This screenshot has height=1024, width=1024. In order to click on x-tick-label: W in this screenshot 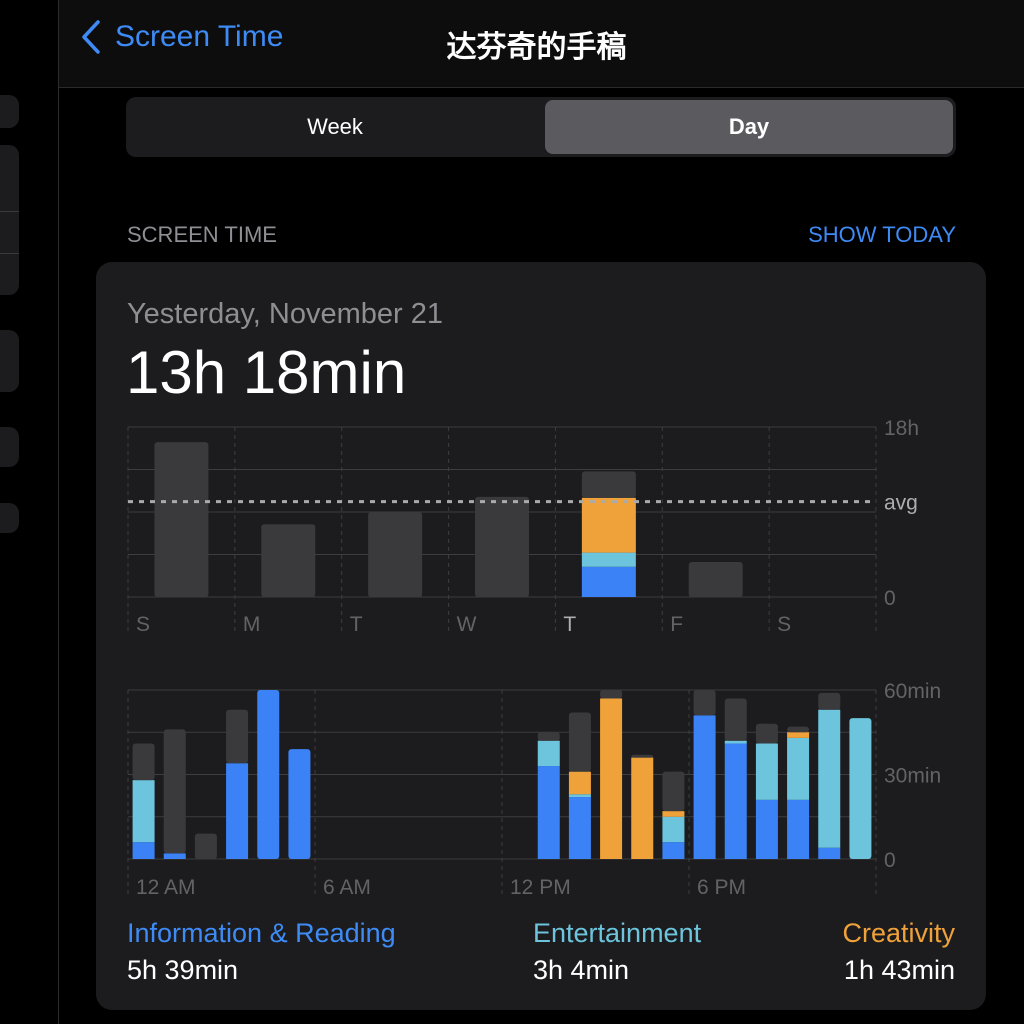, I will do `click(467, 624)`.